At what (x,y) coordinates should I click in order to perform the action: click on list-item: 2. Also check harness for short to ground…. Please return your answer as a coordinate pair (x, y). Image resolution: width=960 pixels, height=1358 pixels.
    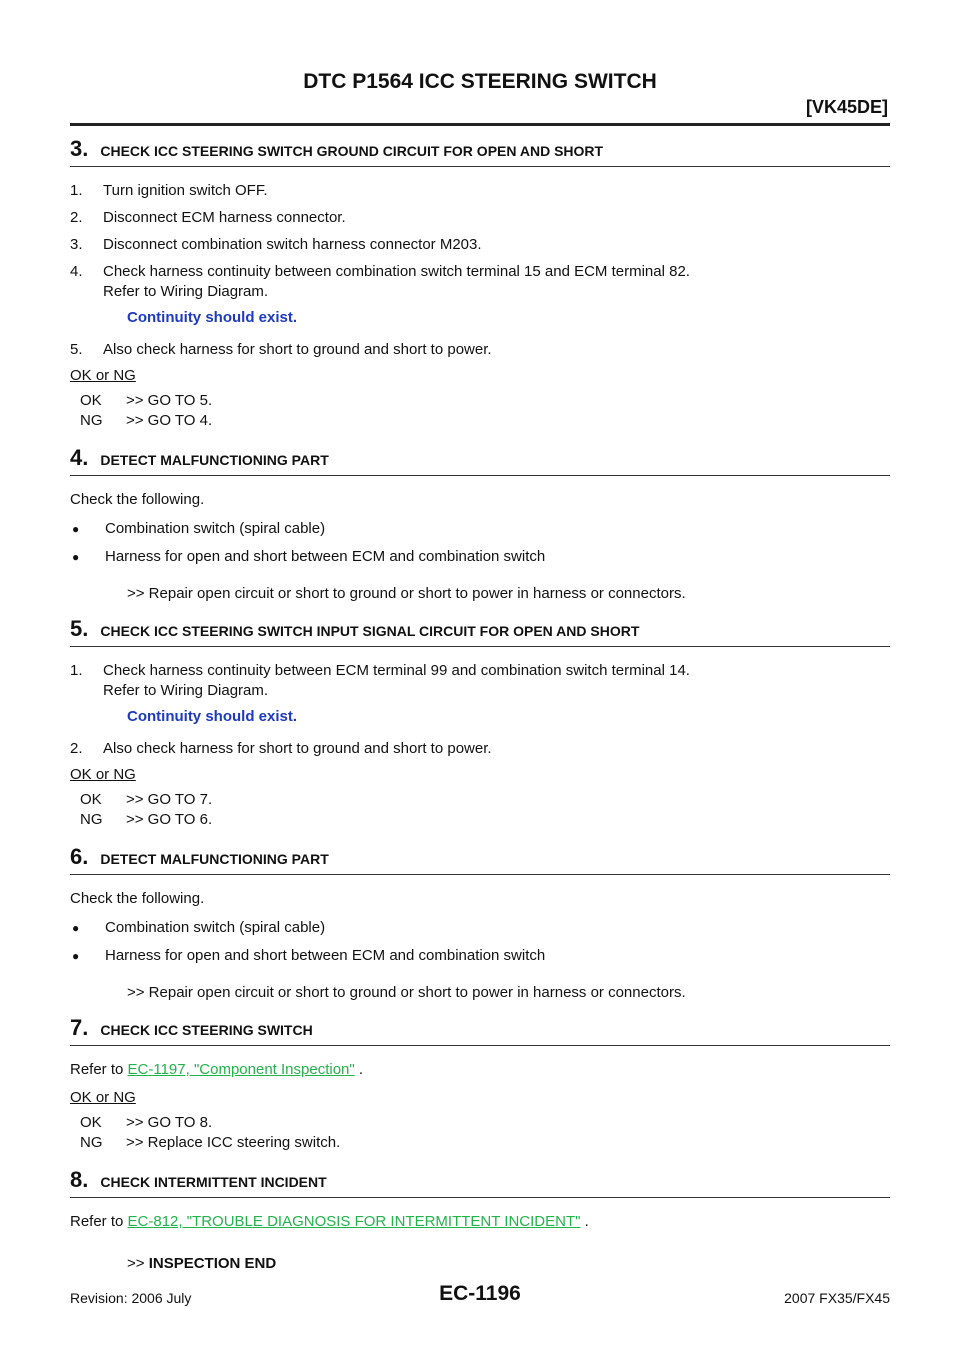
    Looking at the image, I should click on (281, 748).